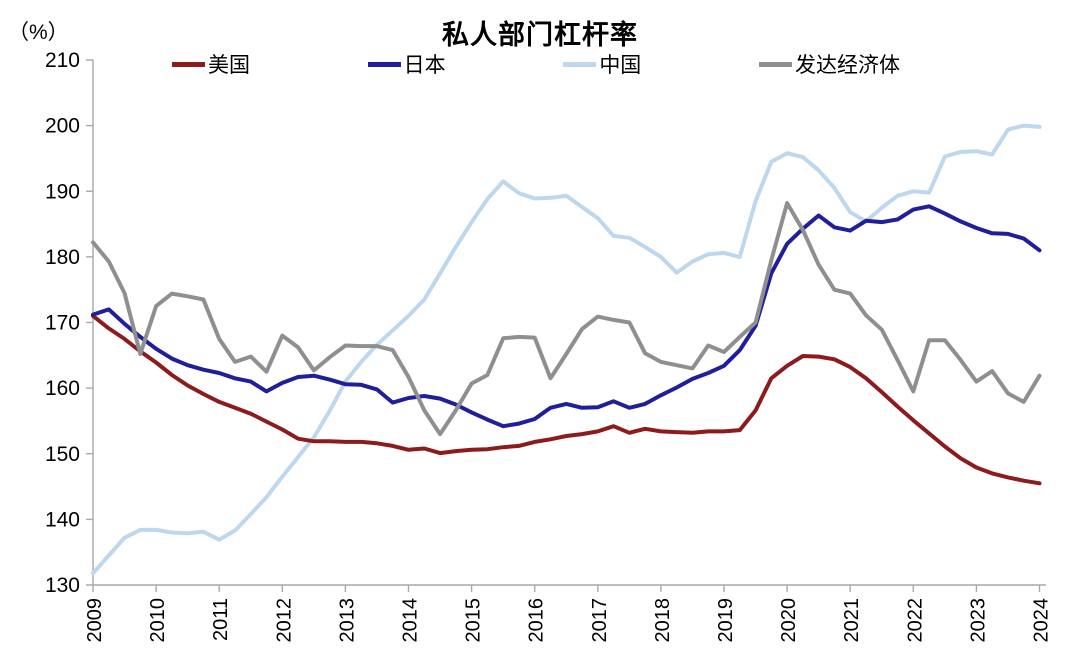 The width and height of the screenshot is (1080, 672). I want to click on y-axis-unit-label: （%）, so click(38, 32).